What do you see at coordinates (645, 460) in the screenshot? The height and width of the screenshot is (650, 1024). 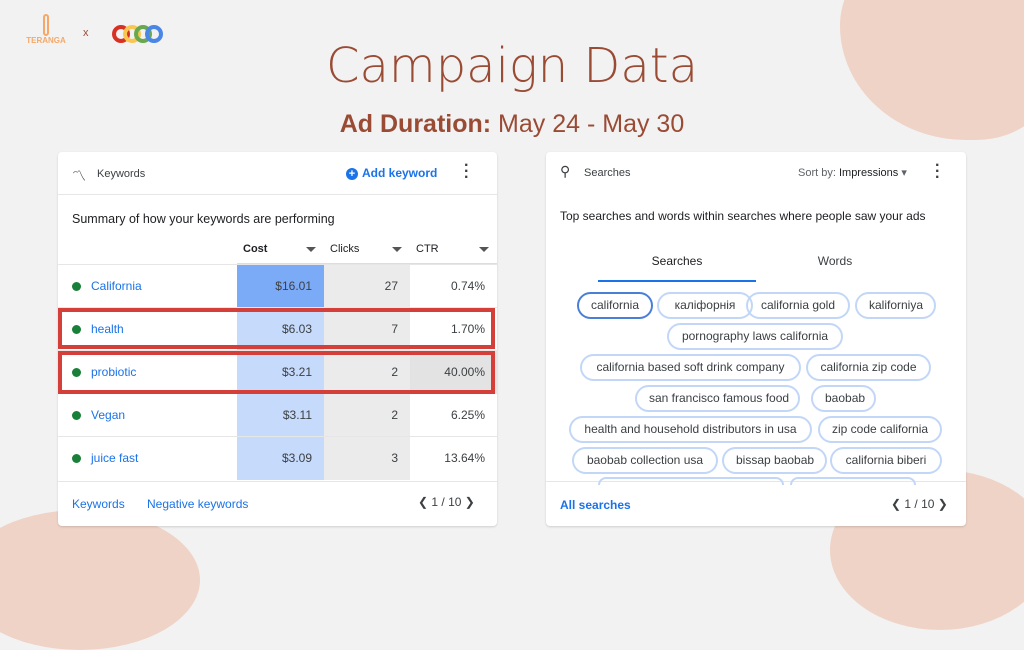 I see `search-chip: baobab collection usa` at bounding box center [645, 460].